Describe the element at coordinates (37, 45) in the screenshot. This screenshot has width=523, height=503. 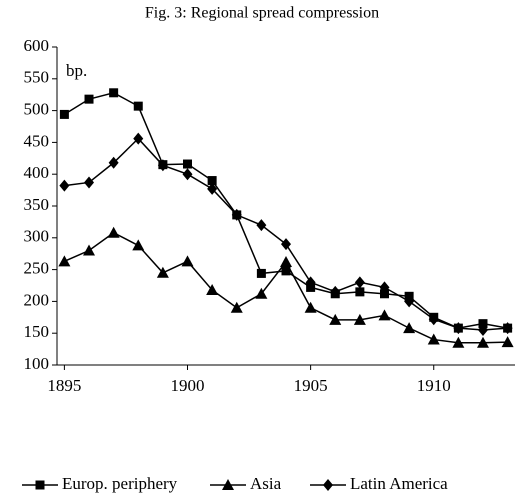
I see `y-tick-label: 600` at that location.